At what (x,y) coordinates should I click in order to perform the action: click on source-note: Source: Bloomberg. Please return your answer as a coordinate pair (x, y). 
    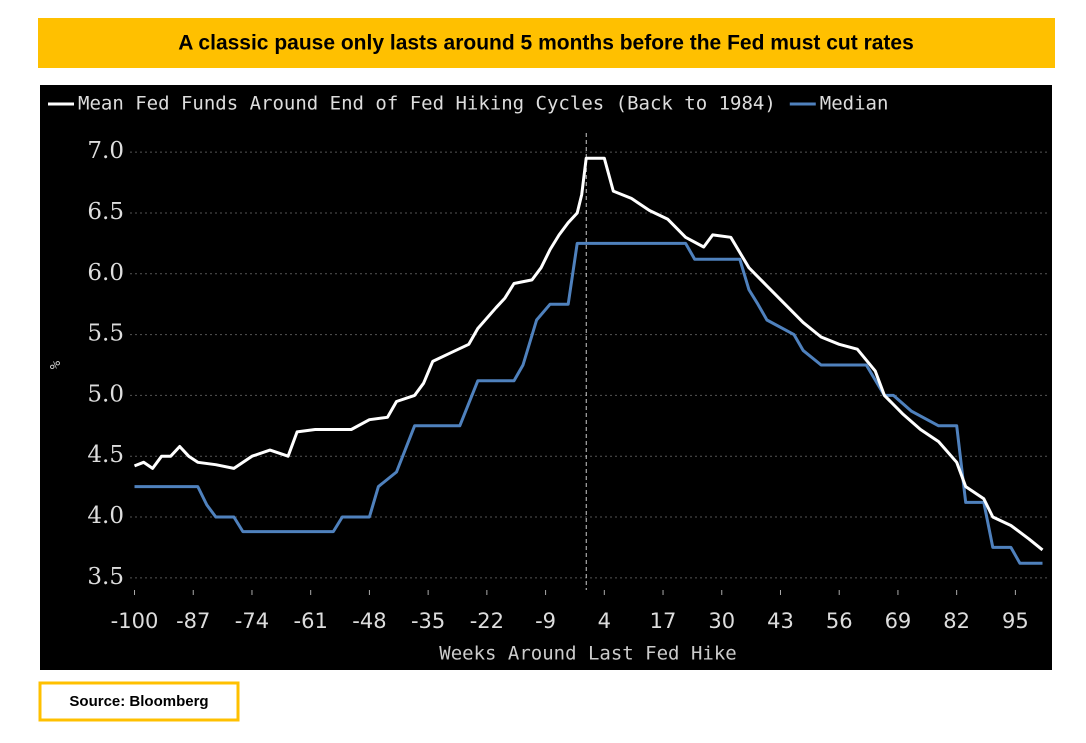
    Looking at the image, I should click on (138, 701).